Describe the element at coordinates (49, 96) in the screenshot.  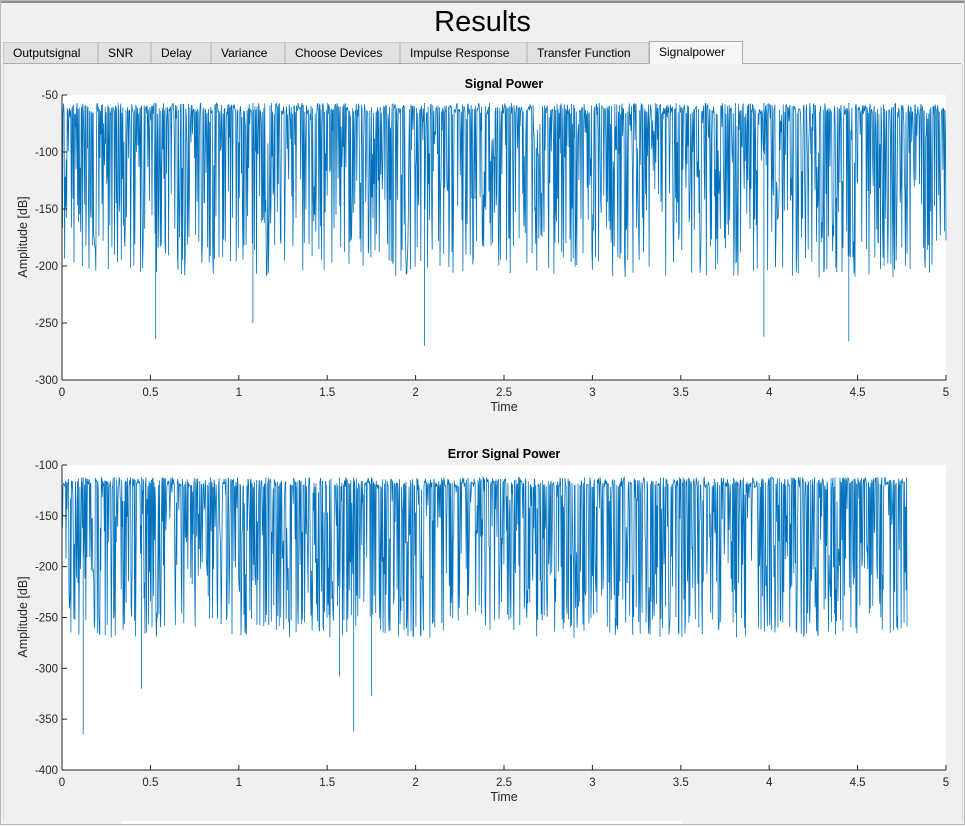
I see `signal-power-ytick-label: -50` at that location.